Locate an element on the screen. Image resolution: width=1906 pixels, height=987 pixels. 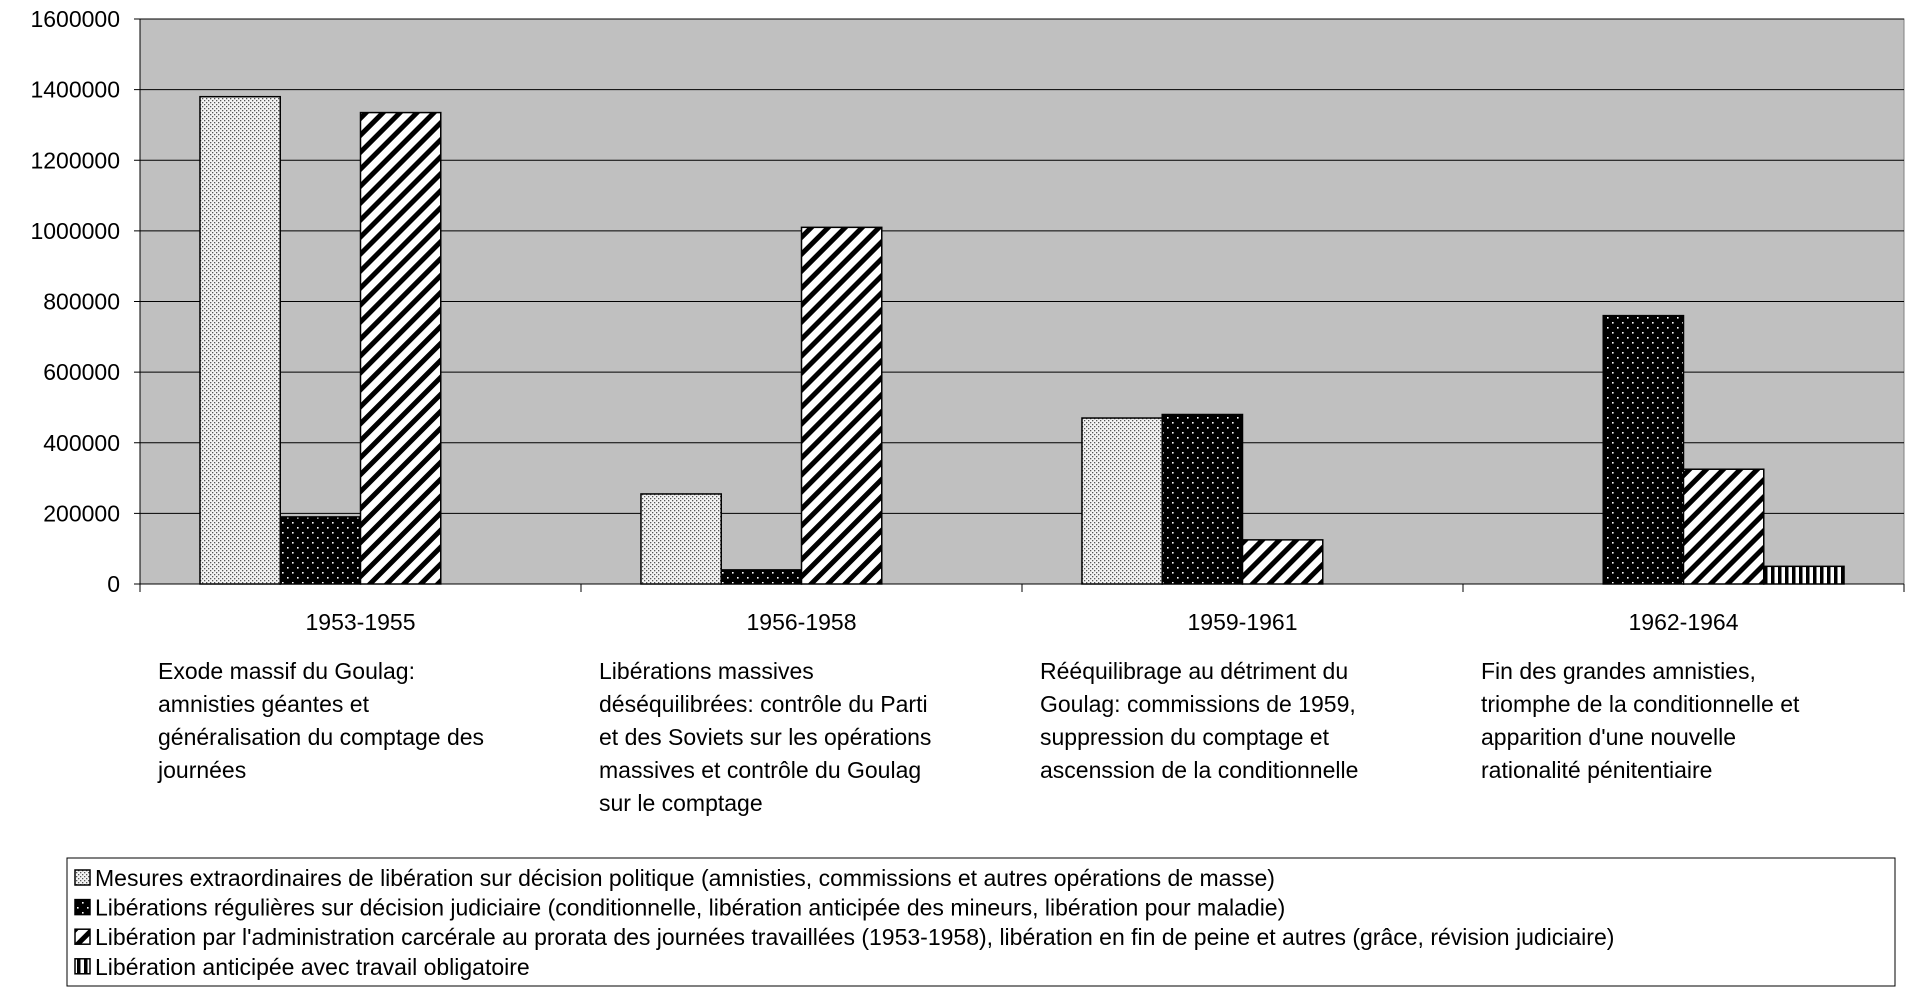
x-tick-label: 1953-1955 is located at coordinates (361, 622).